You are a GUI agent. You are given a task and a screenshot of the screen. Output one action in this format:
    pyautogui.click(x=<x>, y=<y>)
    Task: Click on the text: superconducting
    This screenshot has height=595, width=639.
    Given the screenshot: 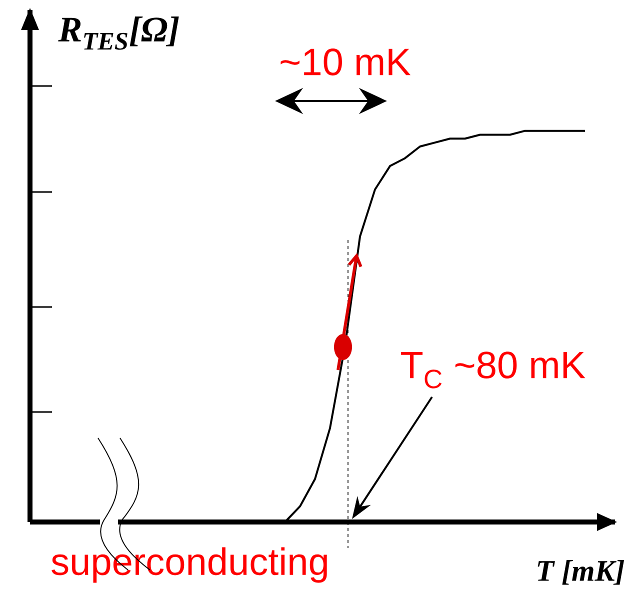 What is the action you would take?
    pyautogui.click(x=189, y=565)
    